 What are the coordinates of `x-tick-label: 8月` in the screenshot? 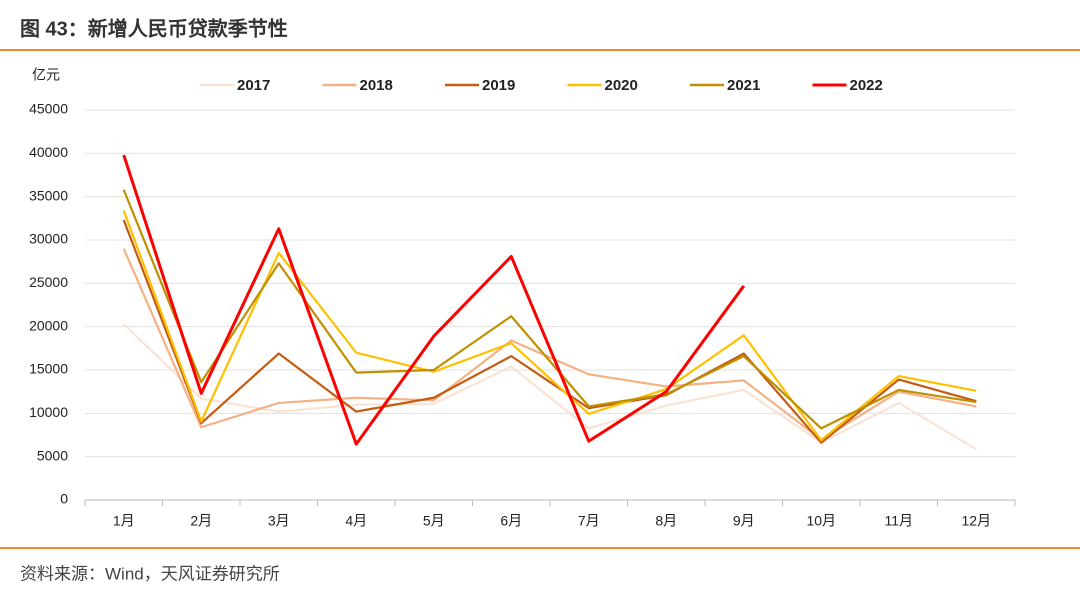 It's located at (666, 521).